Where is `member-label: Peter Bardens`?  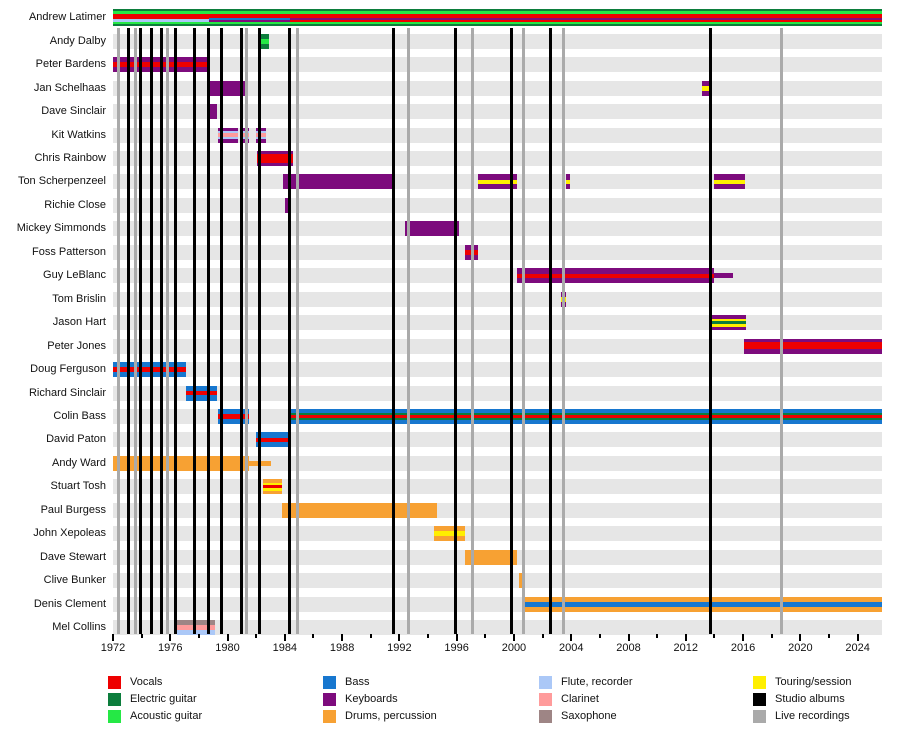 member-label: Peter Bardens is located at coordinates (70, 64).